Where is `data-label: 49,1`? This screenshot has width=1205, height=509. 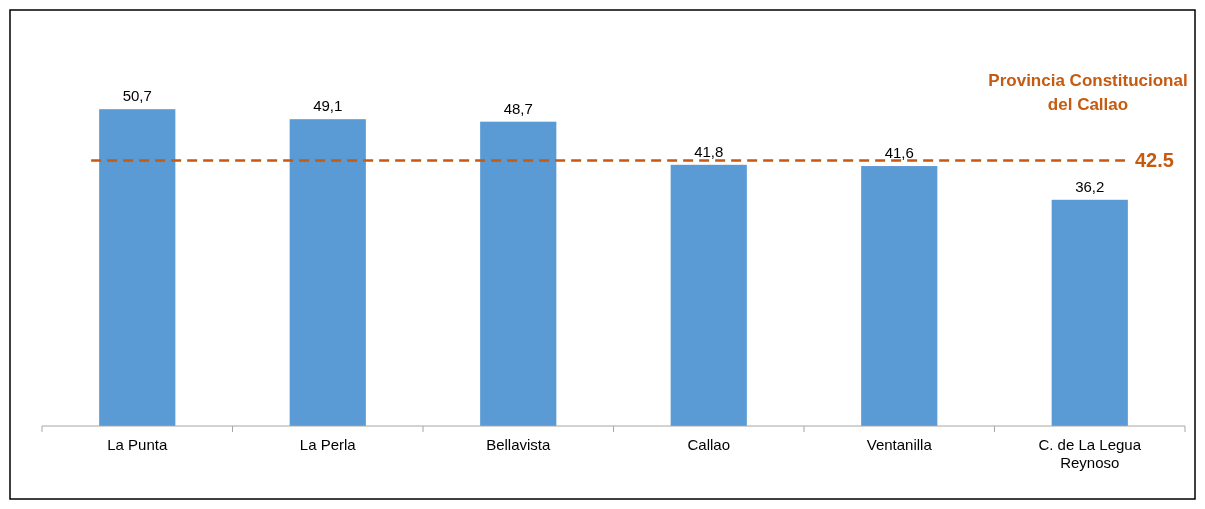 data-label: 49,1 is located at coordinates (328, 106).